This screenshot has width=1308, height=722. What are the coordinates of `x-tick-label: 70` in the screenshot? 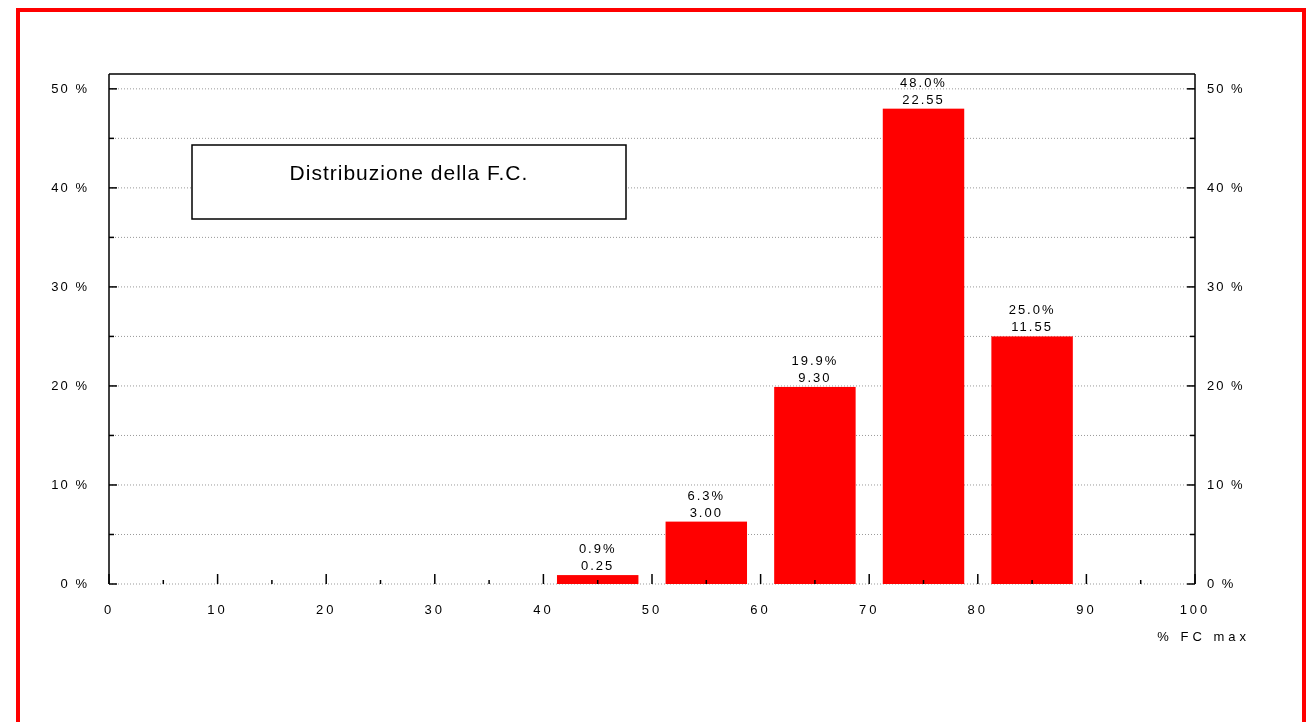 It's located at (869, 609).